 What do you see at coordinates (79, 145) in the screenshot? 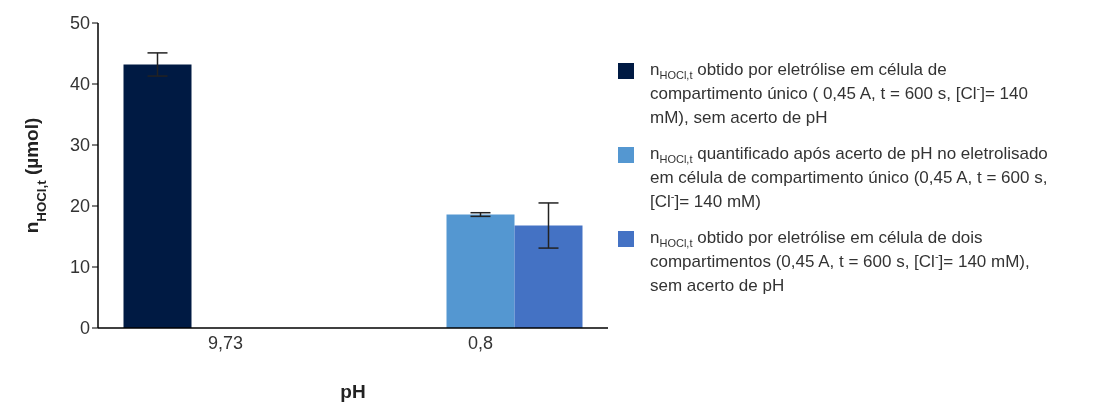
I see `y-tick-label: 30` at bounding box center [79, 145].